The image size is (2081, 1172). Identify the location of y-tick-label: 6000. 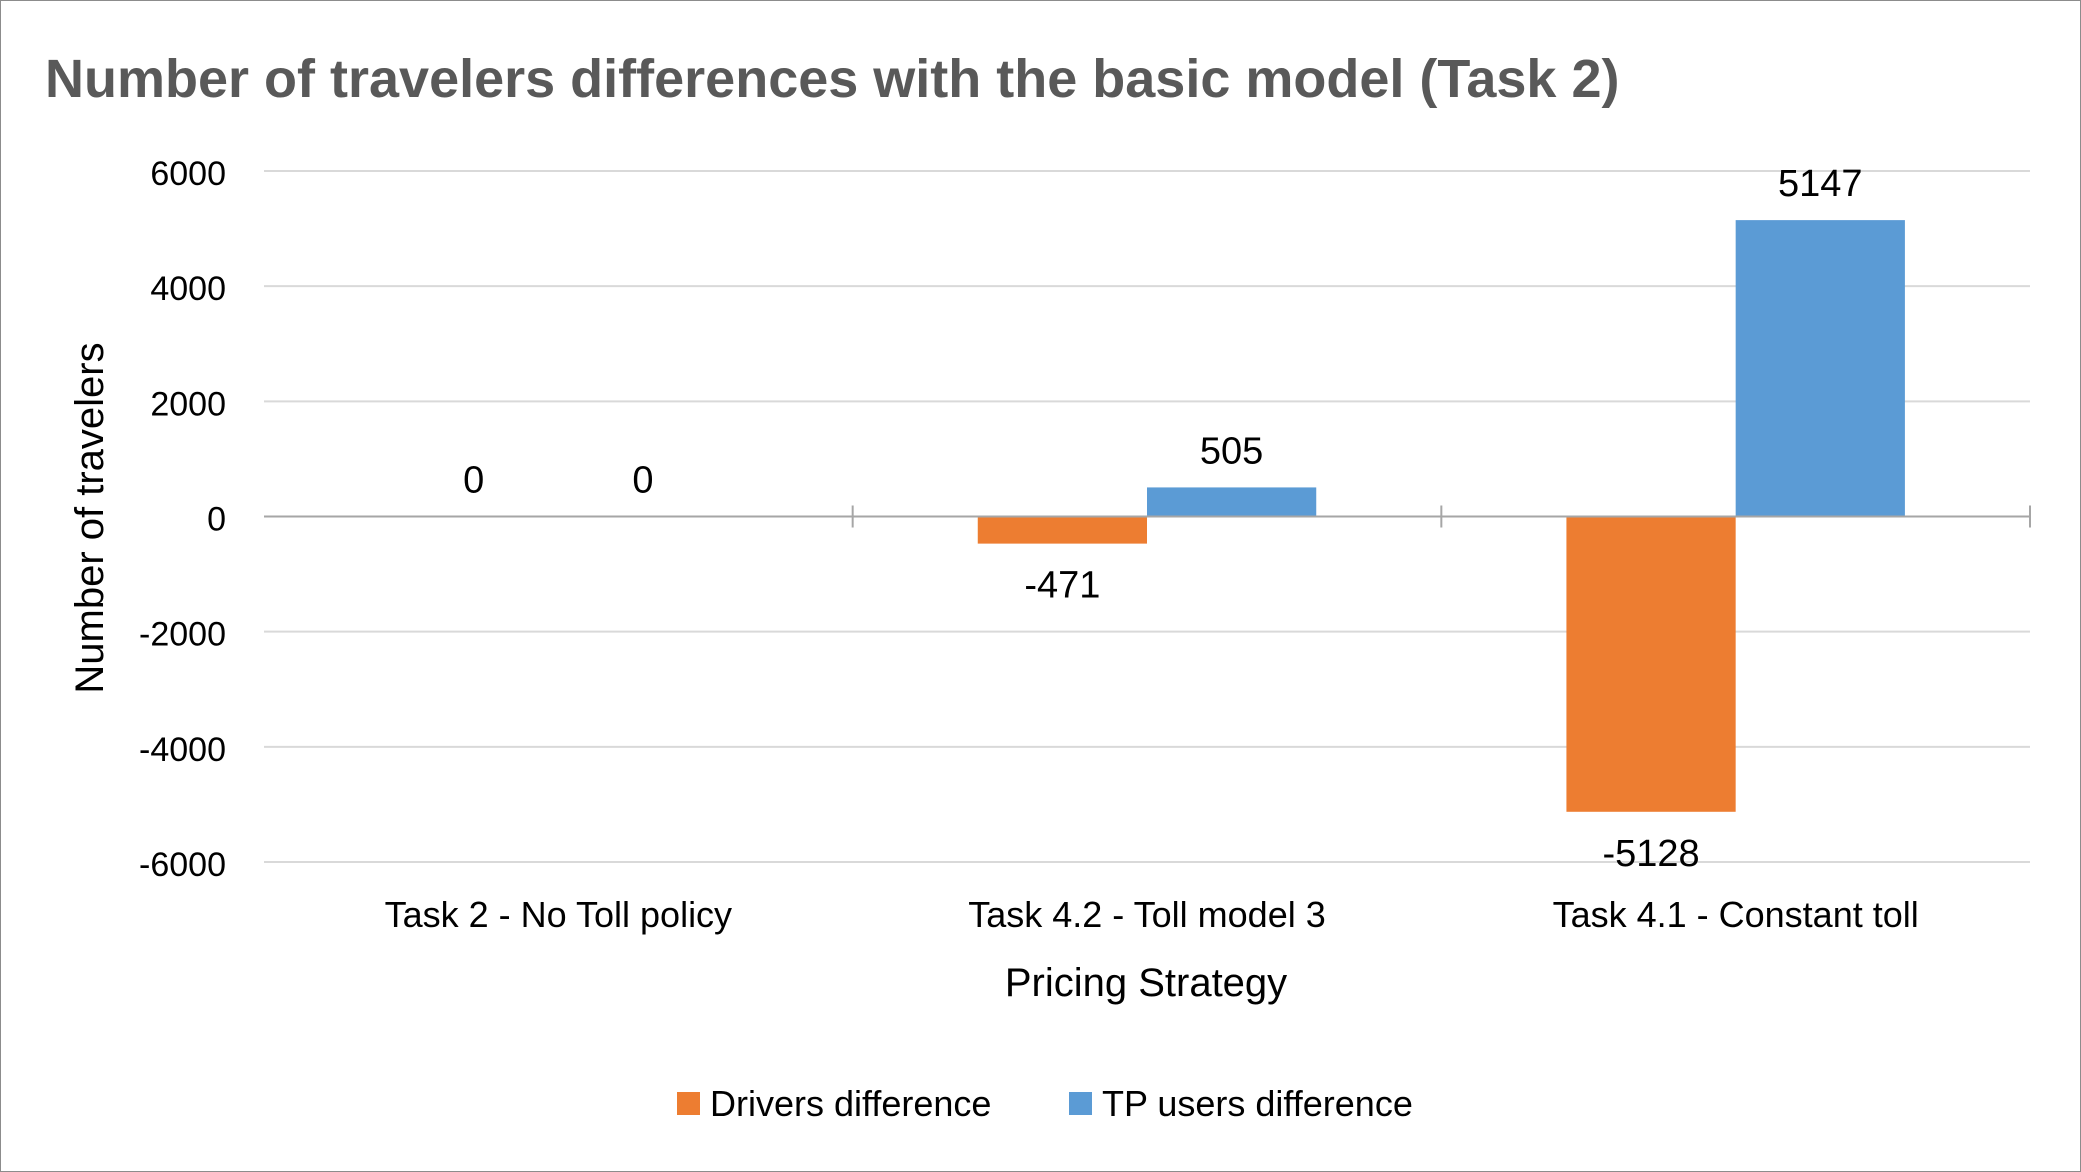
(188, 174).